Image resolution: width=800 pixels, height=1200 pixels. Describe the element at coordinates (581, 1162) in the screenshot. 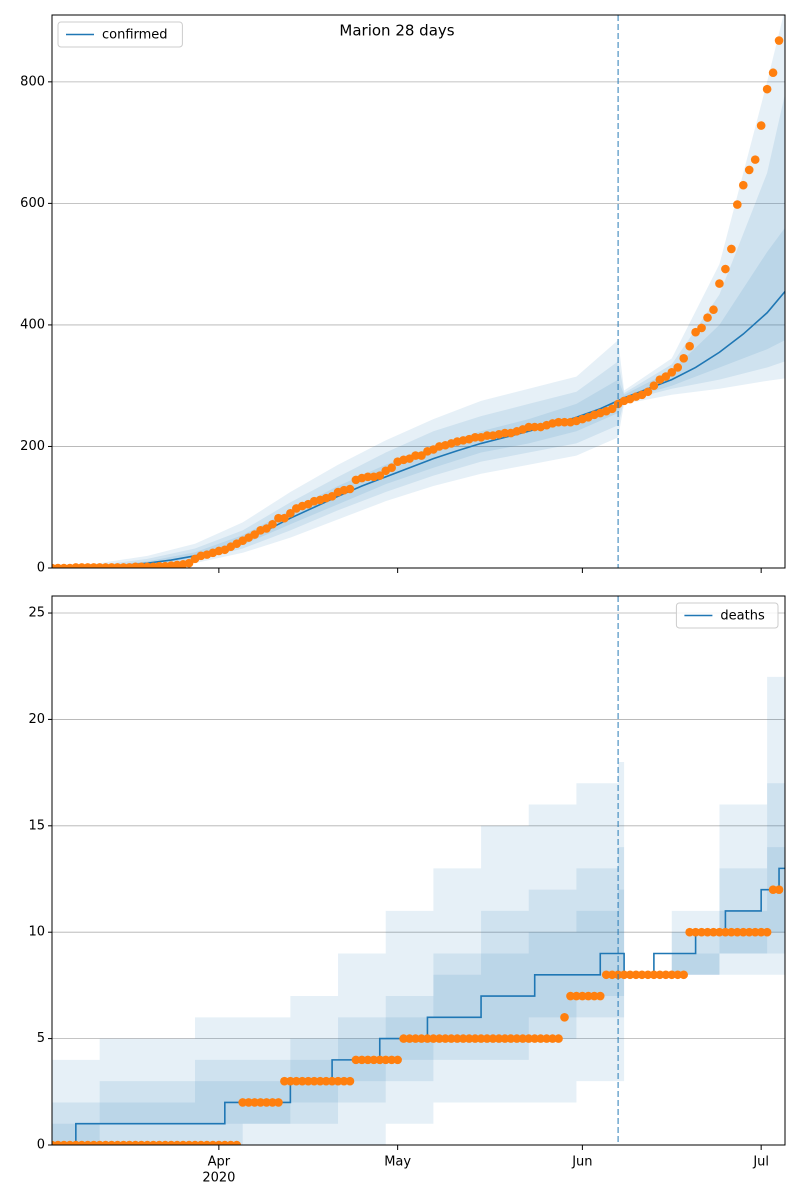

I see `x-tick-label: Jun` at that location.